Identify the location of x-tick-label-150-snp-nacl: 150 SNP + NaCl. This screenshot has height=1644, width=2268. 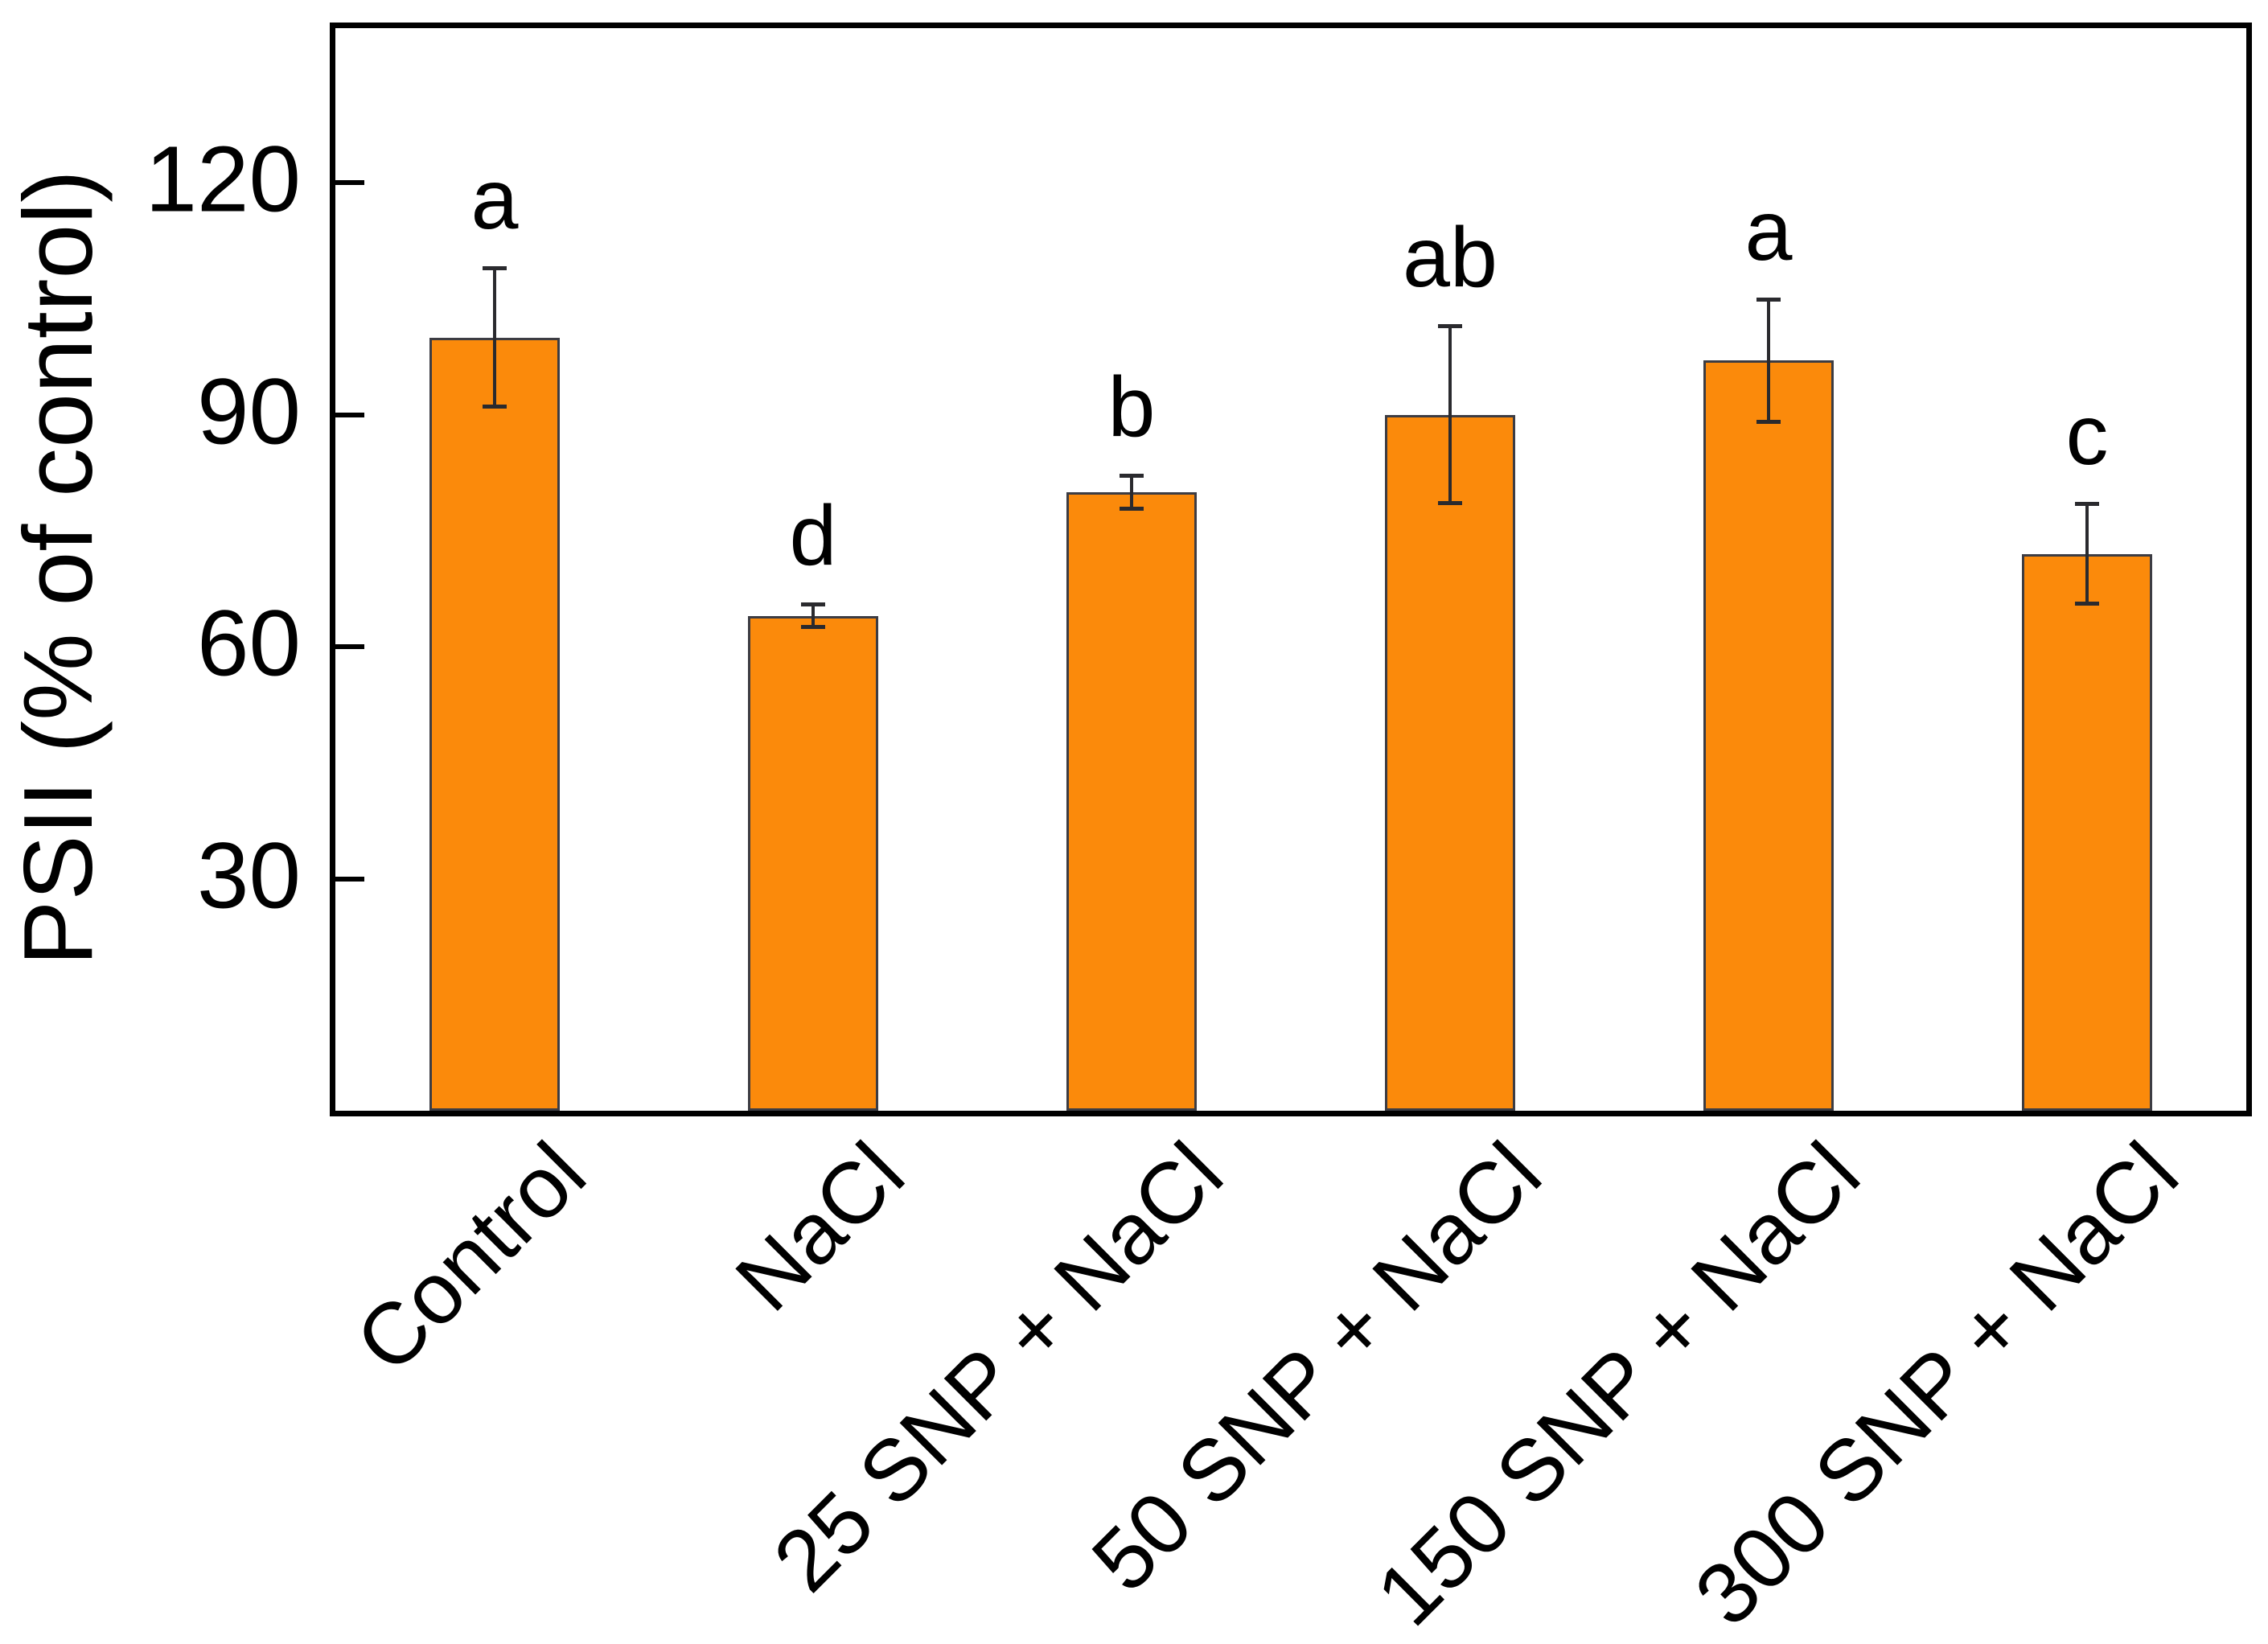
(1618, 1384).